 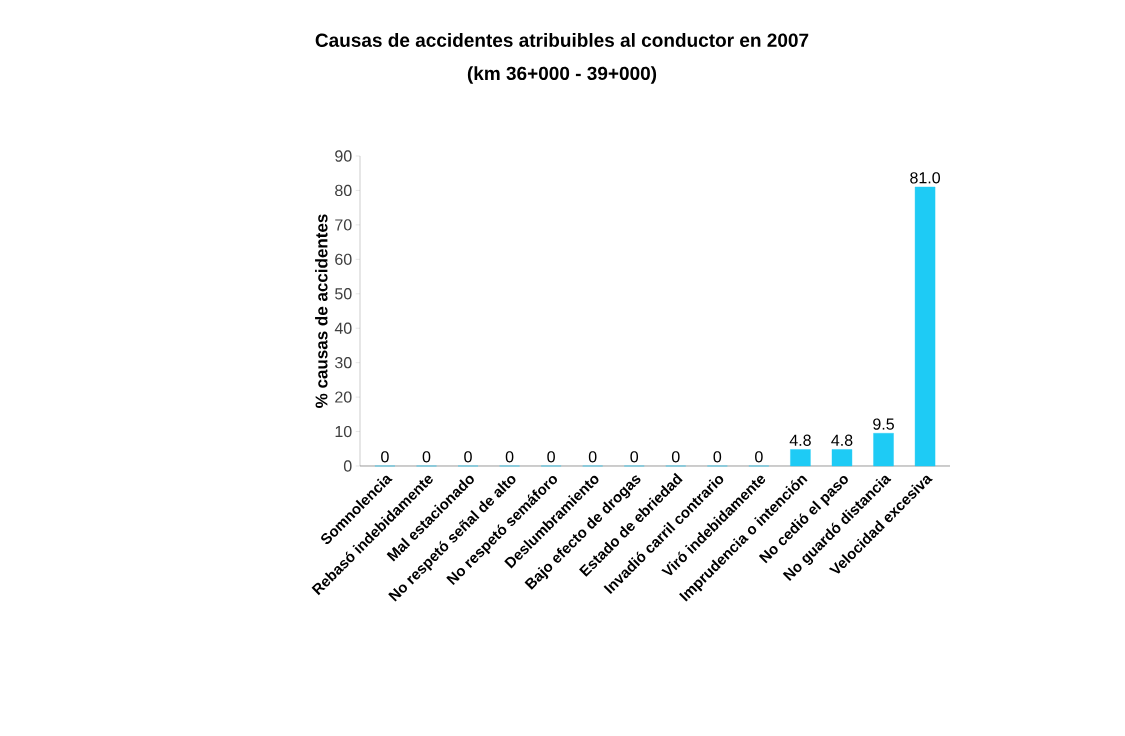 I want to click on y-tick-label: 40, so click(x=343, y=328).